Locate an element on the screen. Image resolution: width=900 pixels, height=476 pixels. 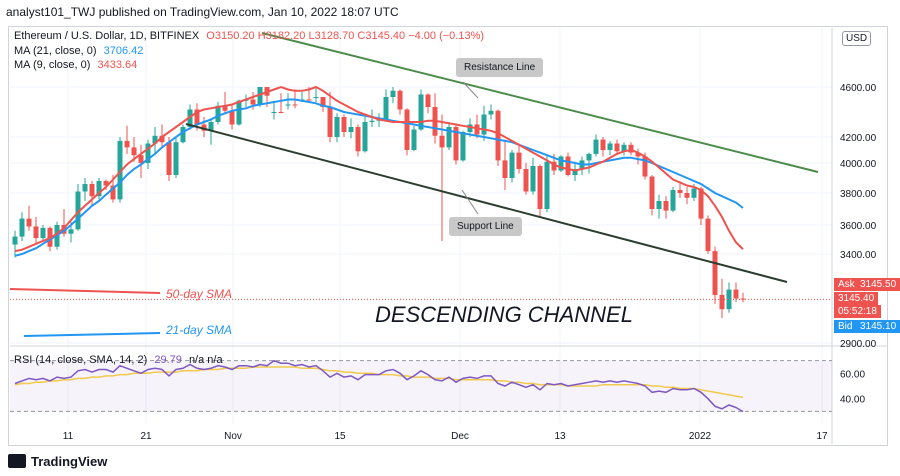
legend-ma21-label: MA (21, close, 0) is located at coordinates (55, 51).